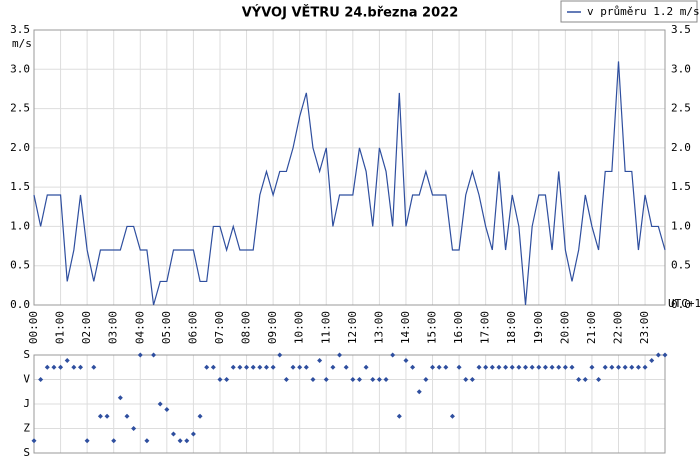 The width and height of the screenshot is (700, 464). Describe the element at coordinates (20, 186) in the screenshot. I see `y-tick-label: 1.5` at that location.